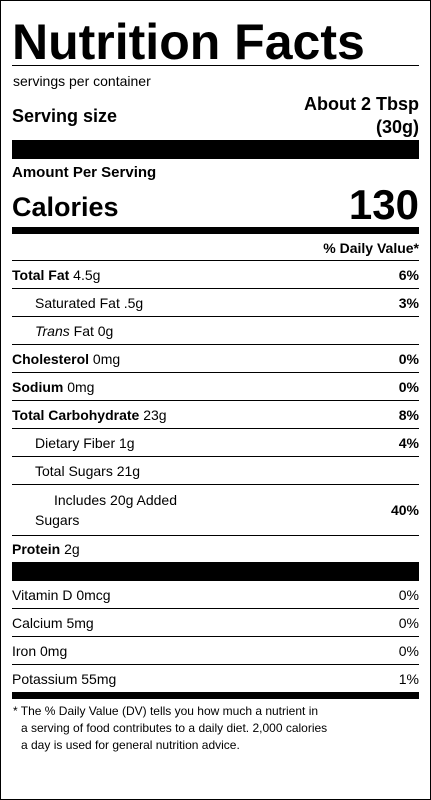 Image resolution: width=431 pixels, height=800 pixels. I want to click on nutrient-amount: 2g, so click(70, 549).